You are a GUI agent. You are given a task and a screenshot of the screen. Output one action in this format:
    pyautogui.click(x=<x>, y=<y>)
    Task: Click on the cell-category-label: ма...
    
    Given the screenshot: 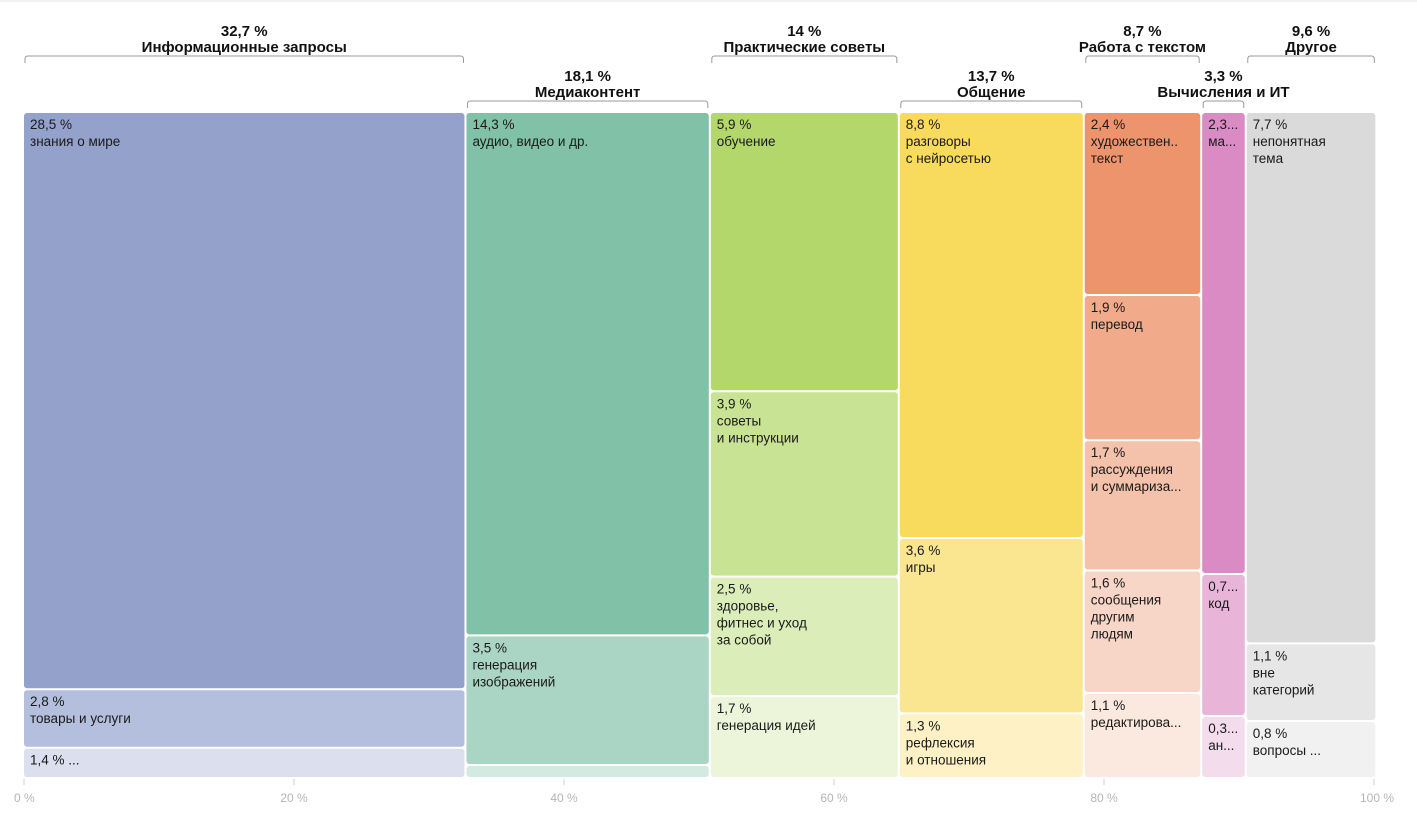 What is the action you would take?
    pyautogui.click(x=1222, y=141)
    